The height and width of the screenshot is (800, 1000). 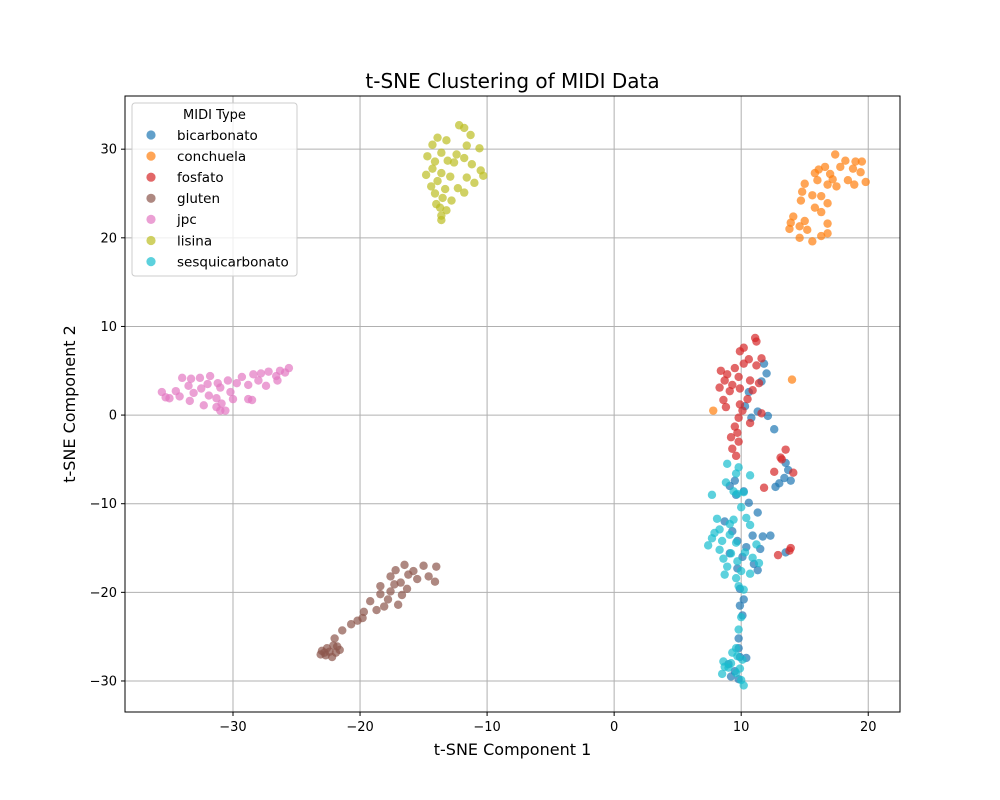 What do you see at coordinates (756, 446) in the screenshot?
I see `series-fosfato` at bounding box center [756, 446].